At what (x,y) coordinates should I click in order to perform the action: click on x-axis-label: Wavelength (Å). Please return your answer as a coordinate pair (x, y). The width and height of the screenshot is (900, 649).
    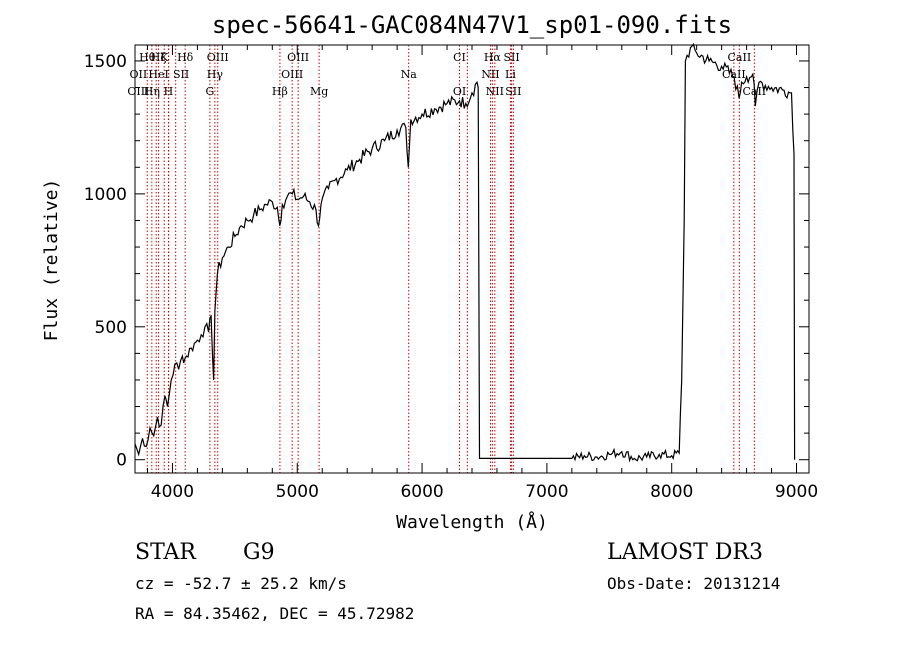
    Looking at the image, I should click on (472, 522).